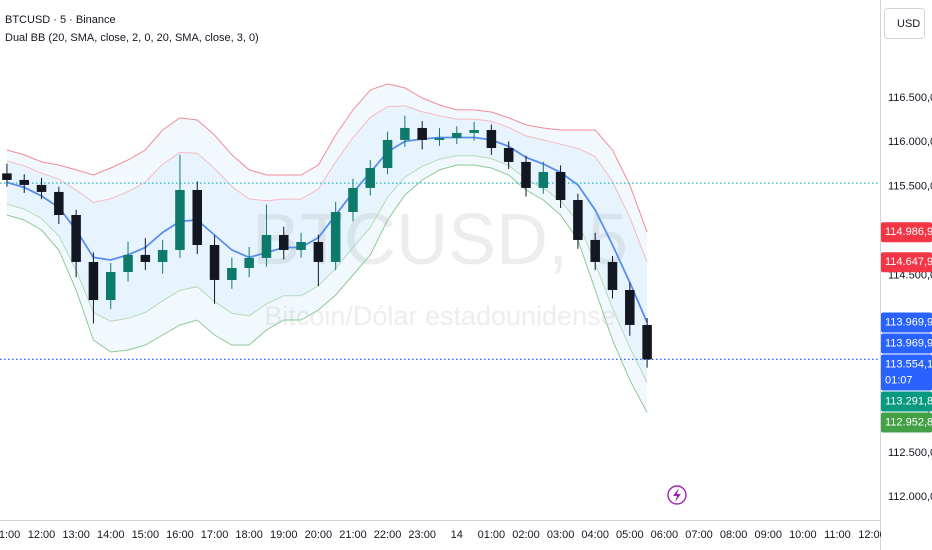 This screenshot has height=550, width=932. Describe the element at coordinates (906, 535) in the screenshot. I see `price-axis-cover` at that location.